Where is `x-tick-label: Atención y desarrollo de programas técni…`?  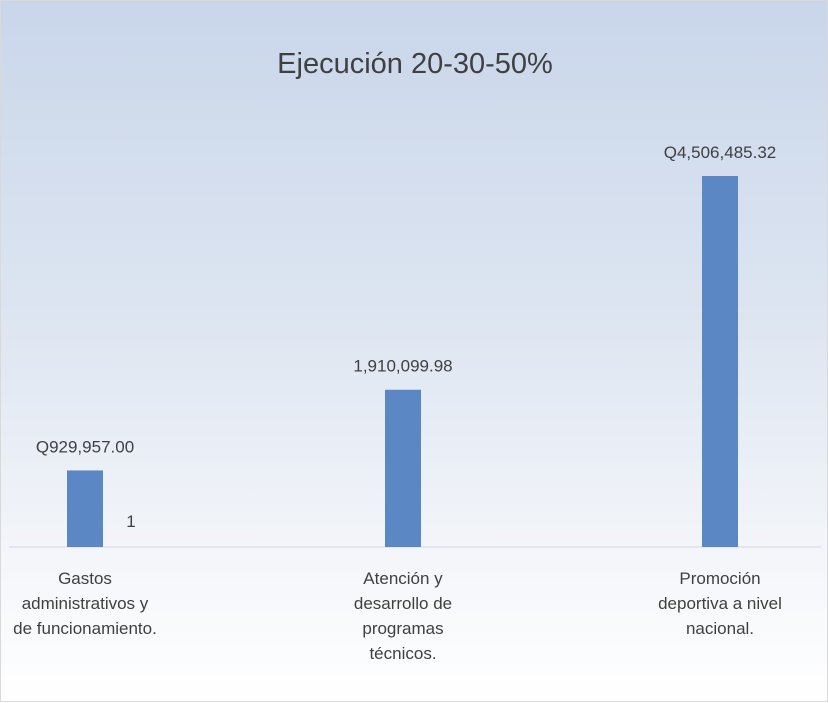
x-tick-label: Atención y desarrollo de programas técni… is located at coordinates (403, 616).